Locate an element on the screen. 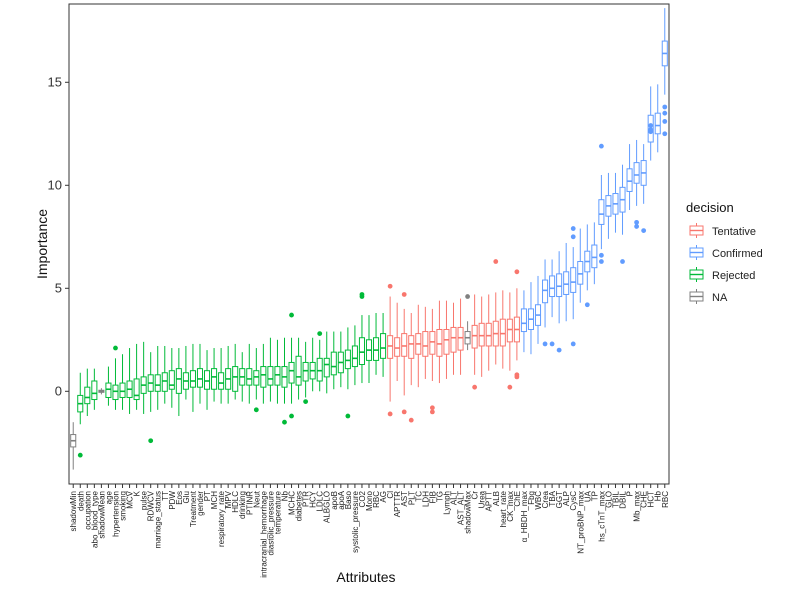  x-tick-label: FIB is located at coordinates (432, 497).